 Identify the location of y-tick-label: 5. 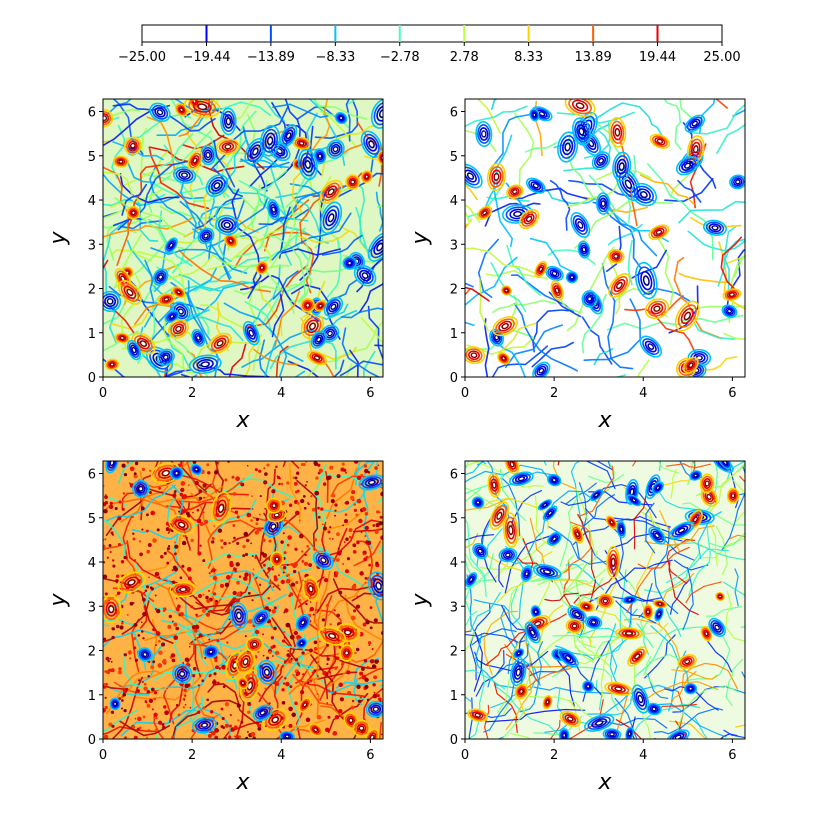
(454, 157).